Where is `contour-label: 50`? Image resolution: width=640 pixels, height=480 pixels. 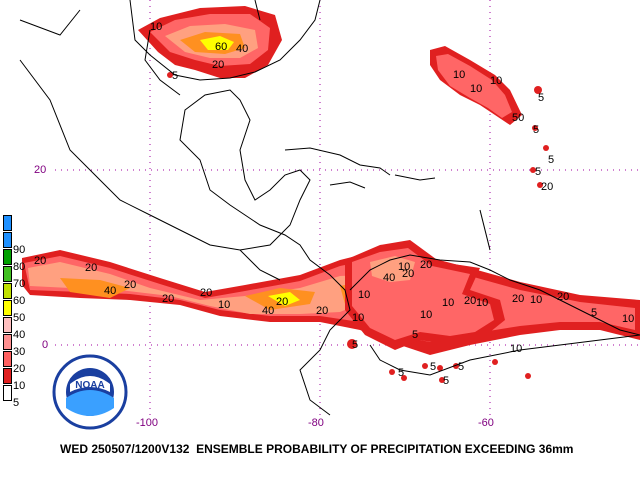
contour-label: 50 is located at coordinates (518, 118).